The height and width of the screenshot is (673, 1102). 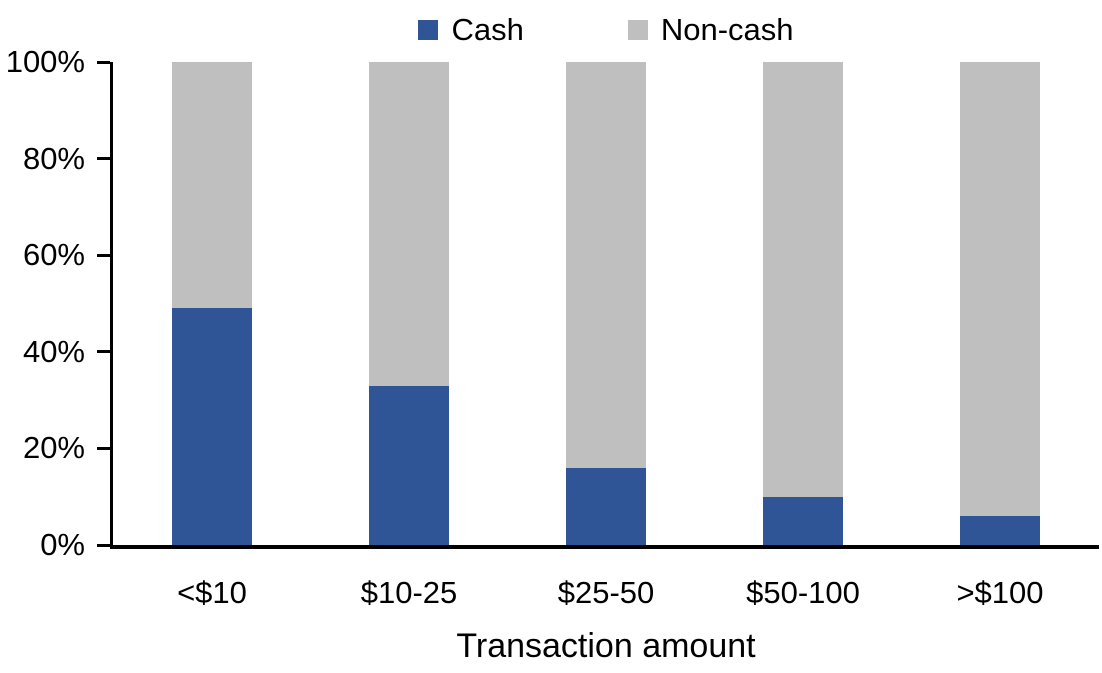 I want to click on bar--50-100, so click(x=803, y=303).